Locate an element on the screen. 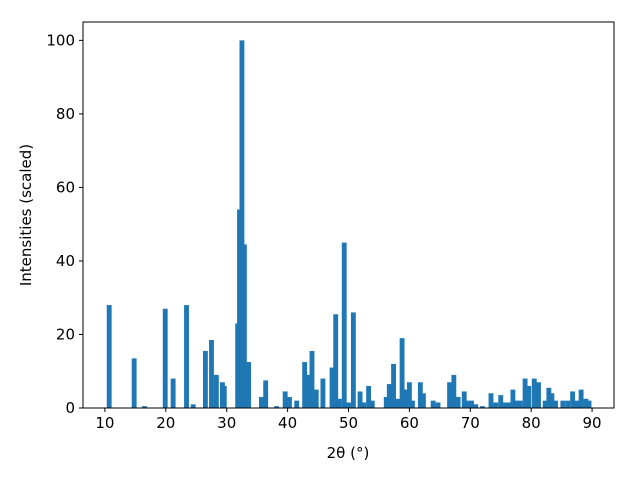  y-tick-label: 60 is located at coordinates (65, 187).